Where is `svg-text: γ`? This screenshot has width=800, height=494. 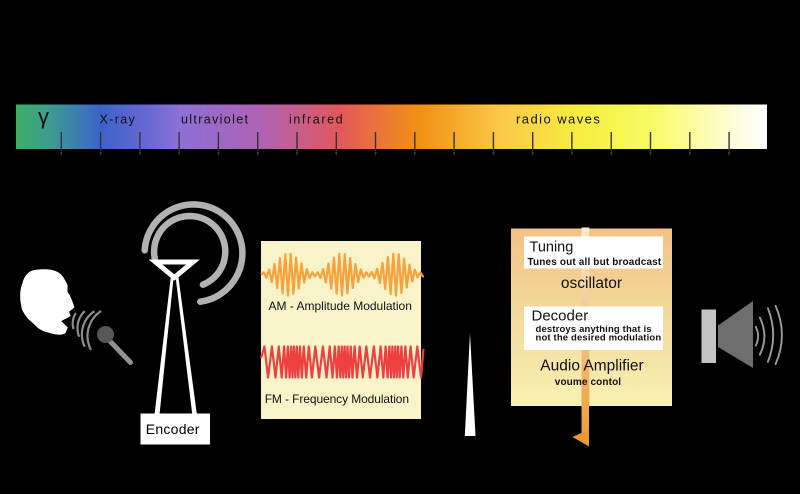
svg-text: γ is located at coordinates (43, 116).